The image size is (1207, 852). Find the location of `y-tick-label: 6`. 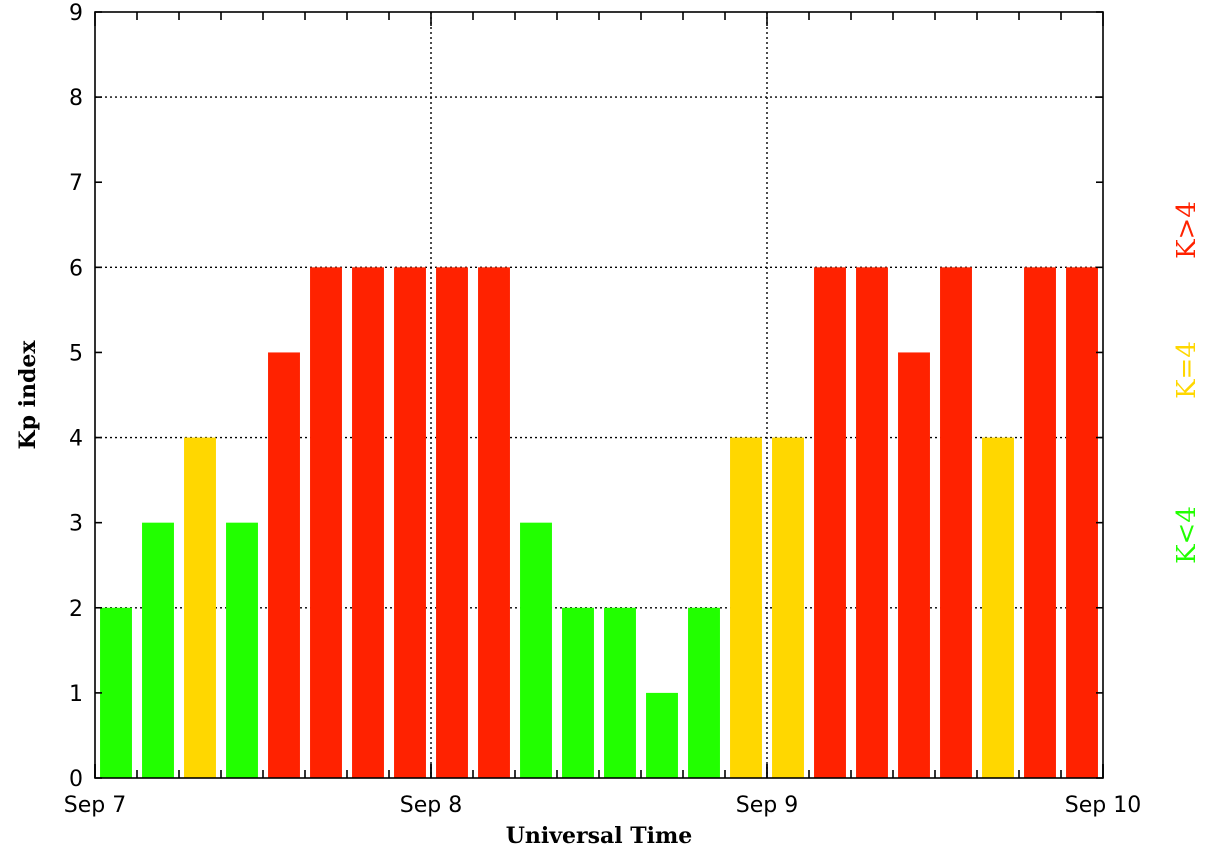

y-tick-label: 6 is located at coordinates (76, 268).